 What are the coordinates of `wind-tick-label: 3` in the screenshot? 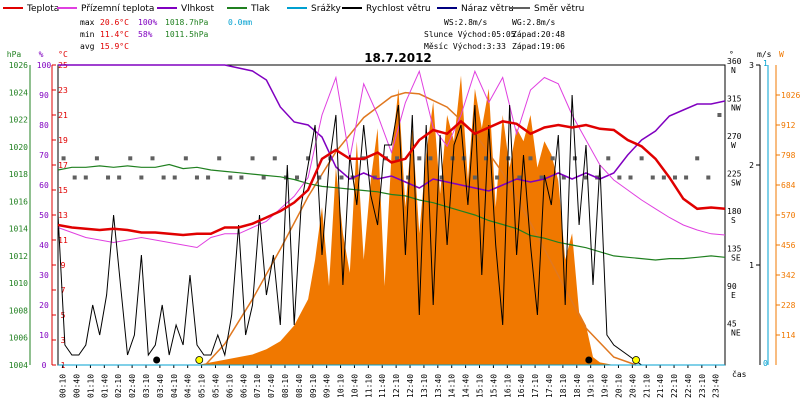 It's located at (751, 65).